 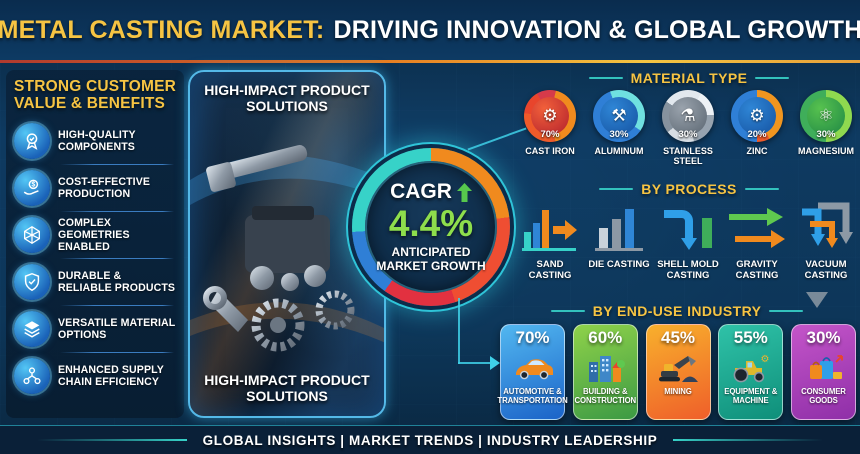 What do you see at coordinates (162, 29) in the screenshot?
I see `page-title-highlight: METAL CASTING MARKET:` at bounding box center [162, 29].